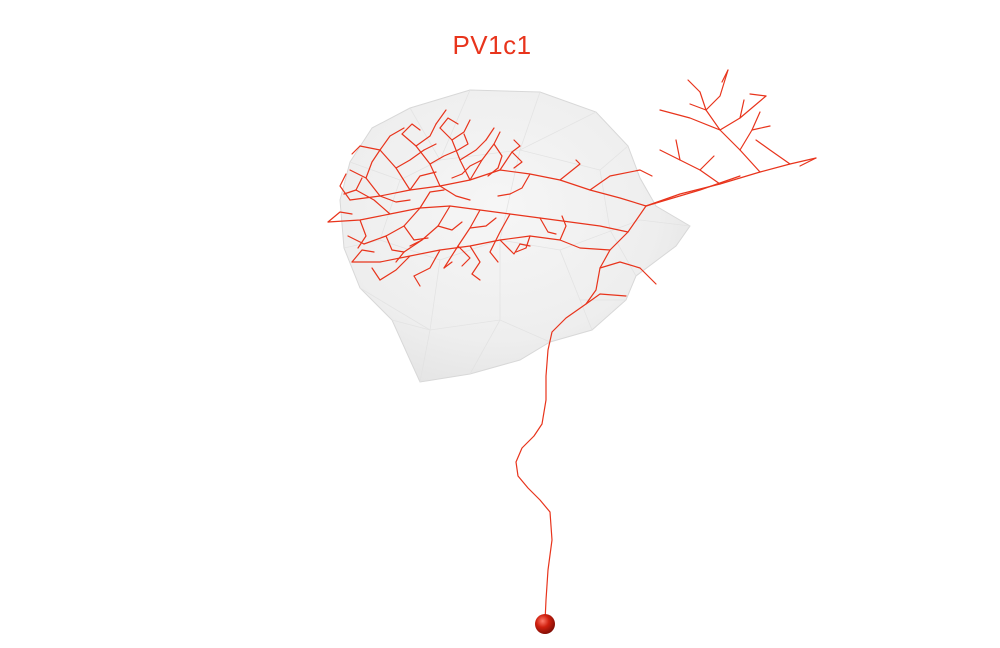  What do you see at coordinates (738, 127) in the screenshot?
I see `right-arbor` at bounding box center [738, 127].